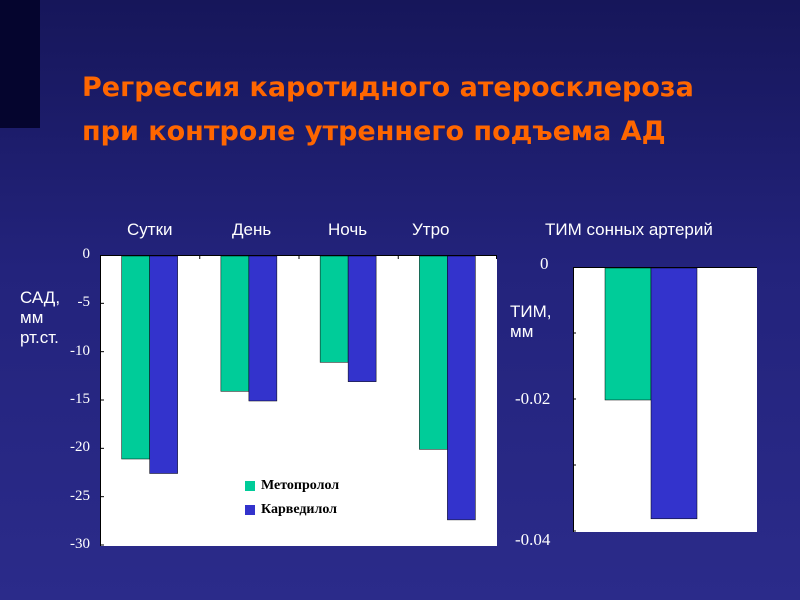  What do you see at coordinates (20, 64) in the screenshot?
I see `corner-decoration` at bounding box center [20, 64].